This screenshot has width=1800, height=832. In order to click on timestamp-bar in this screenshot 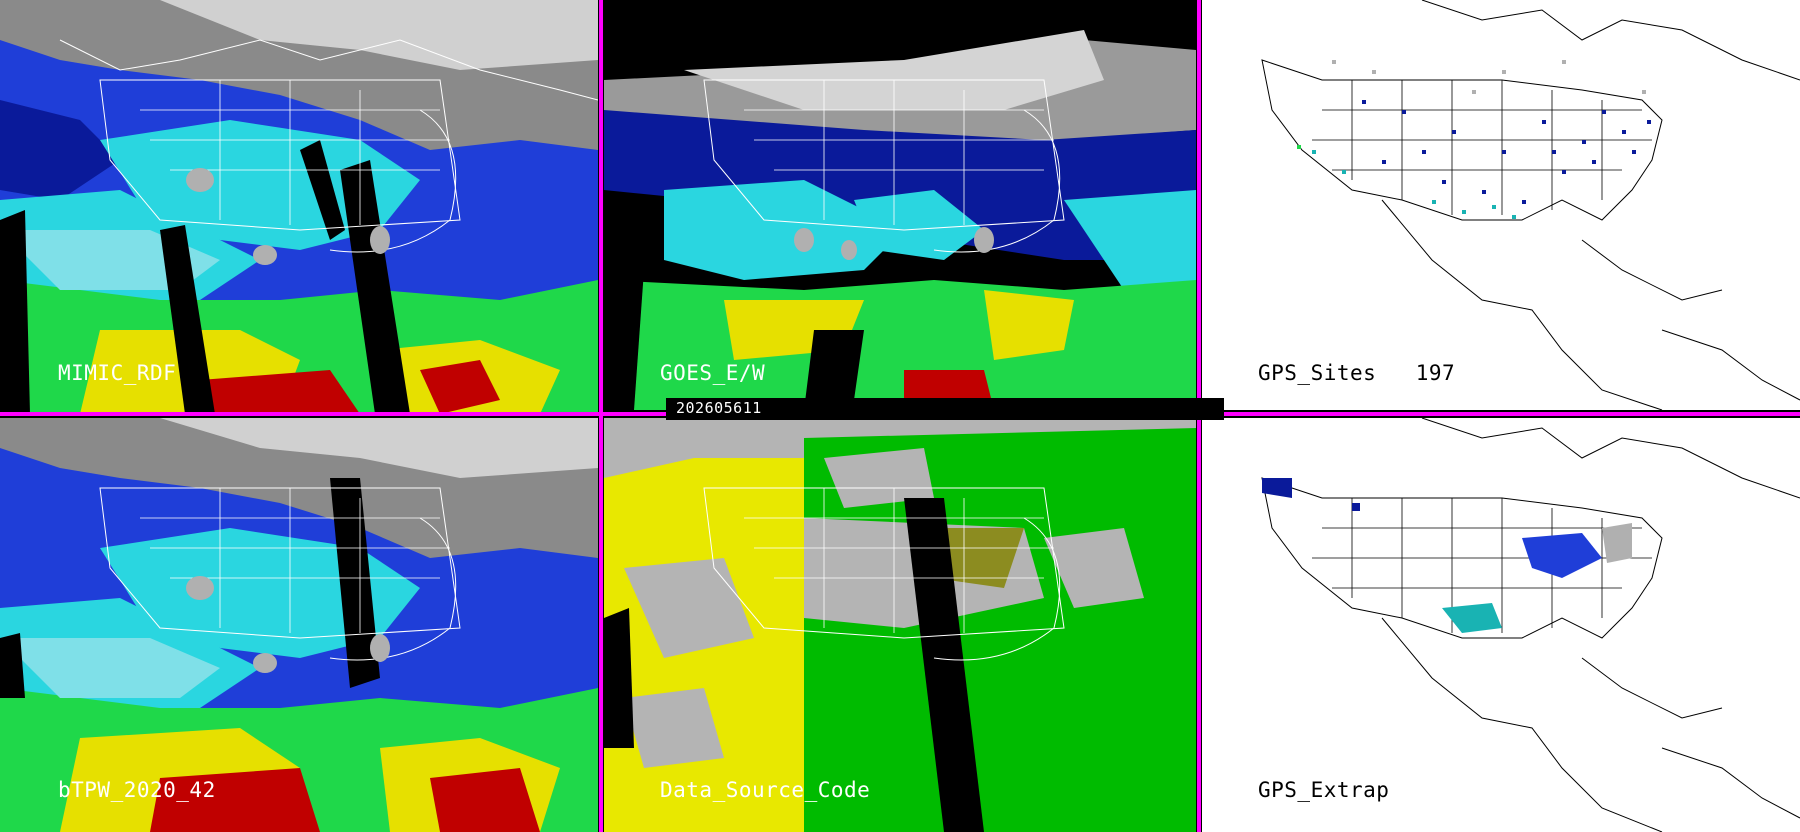, I will do `click(945, 409)`.